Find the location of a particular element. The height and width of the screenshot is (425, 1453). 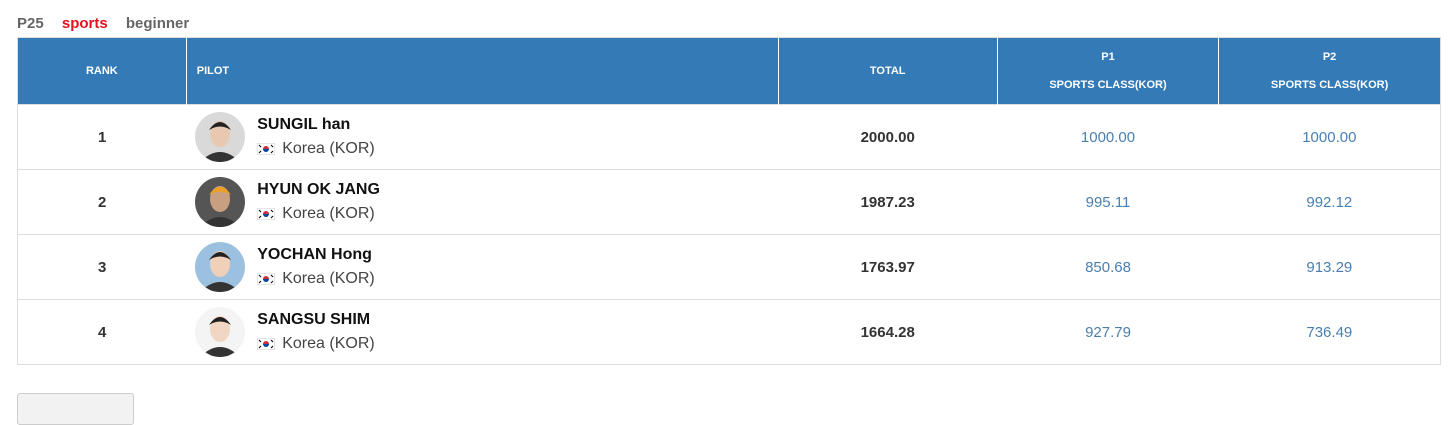

rank: 3 is located at coordinates (102, 267).